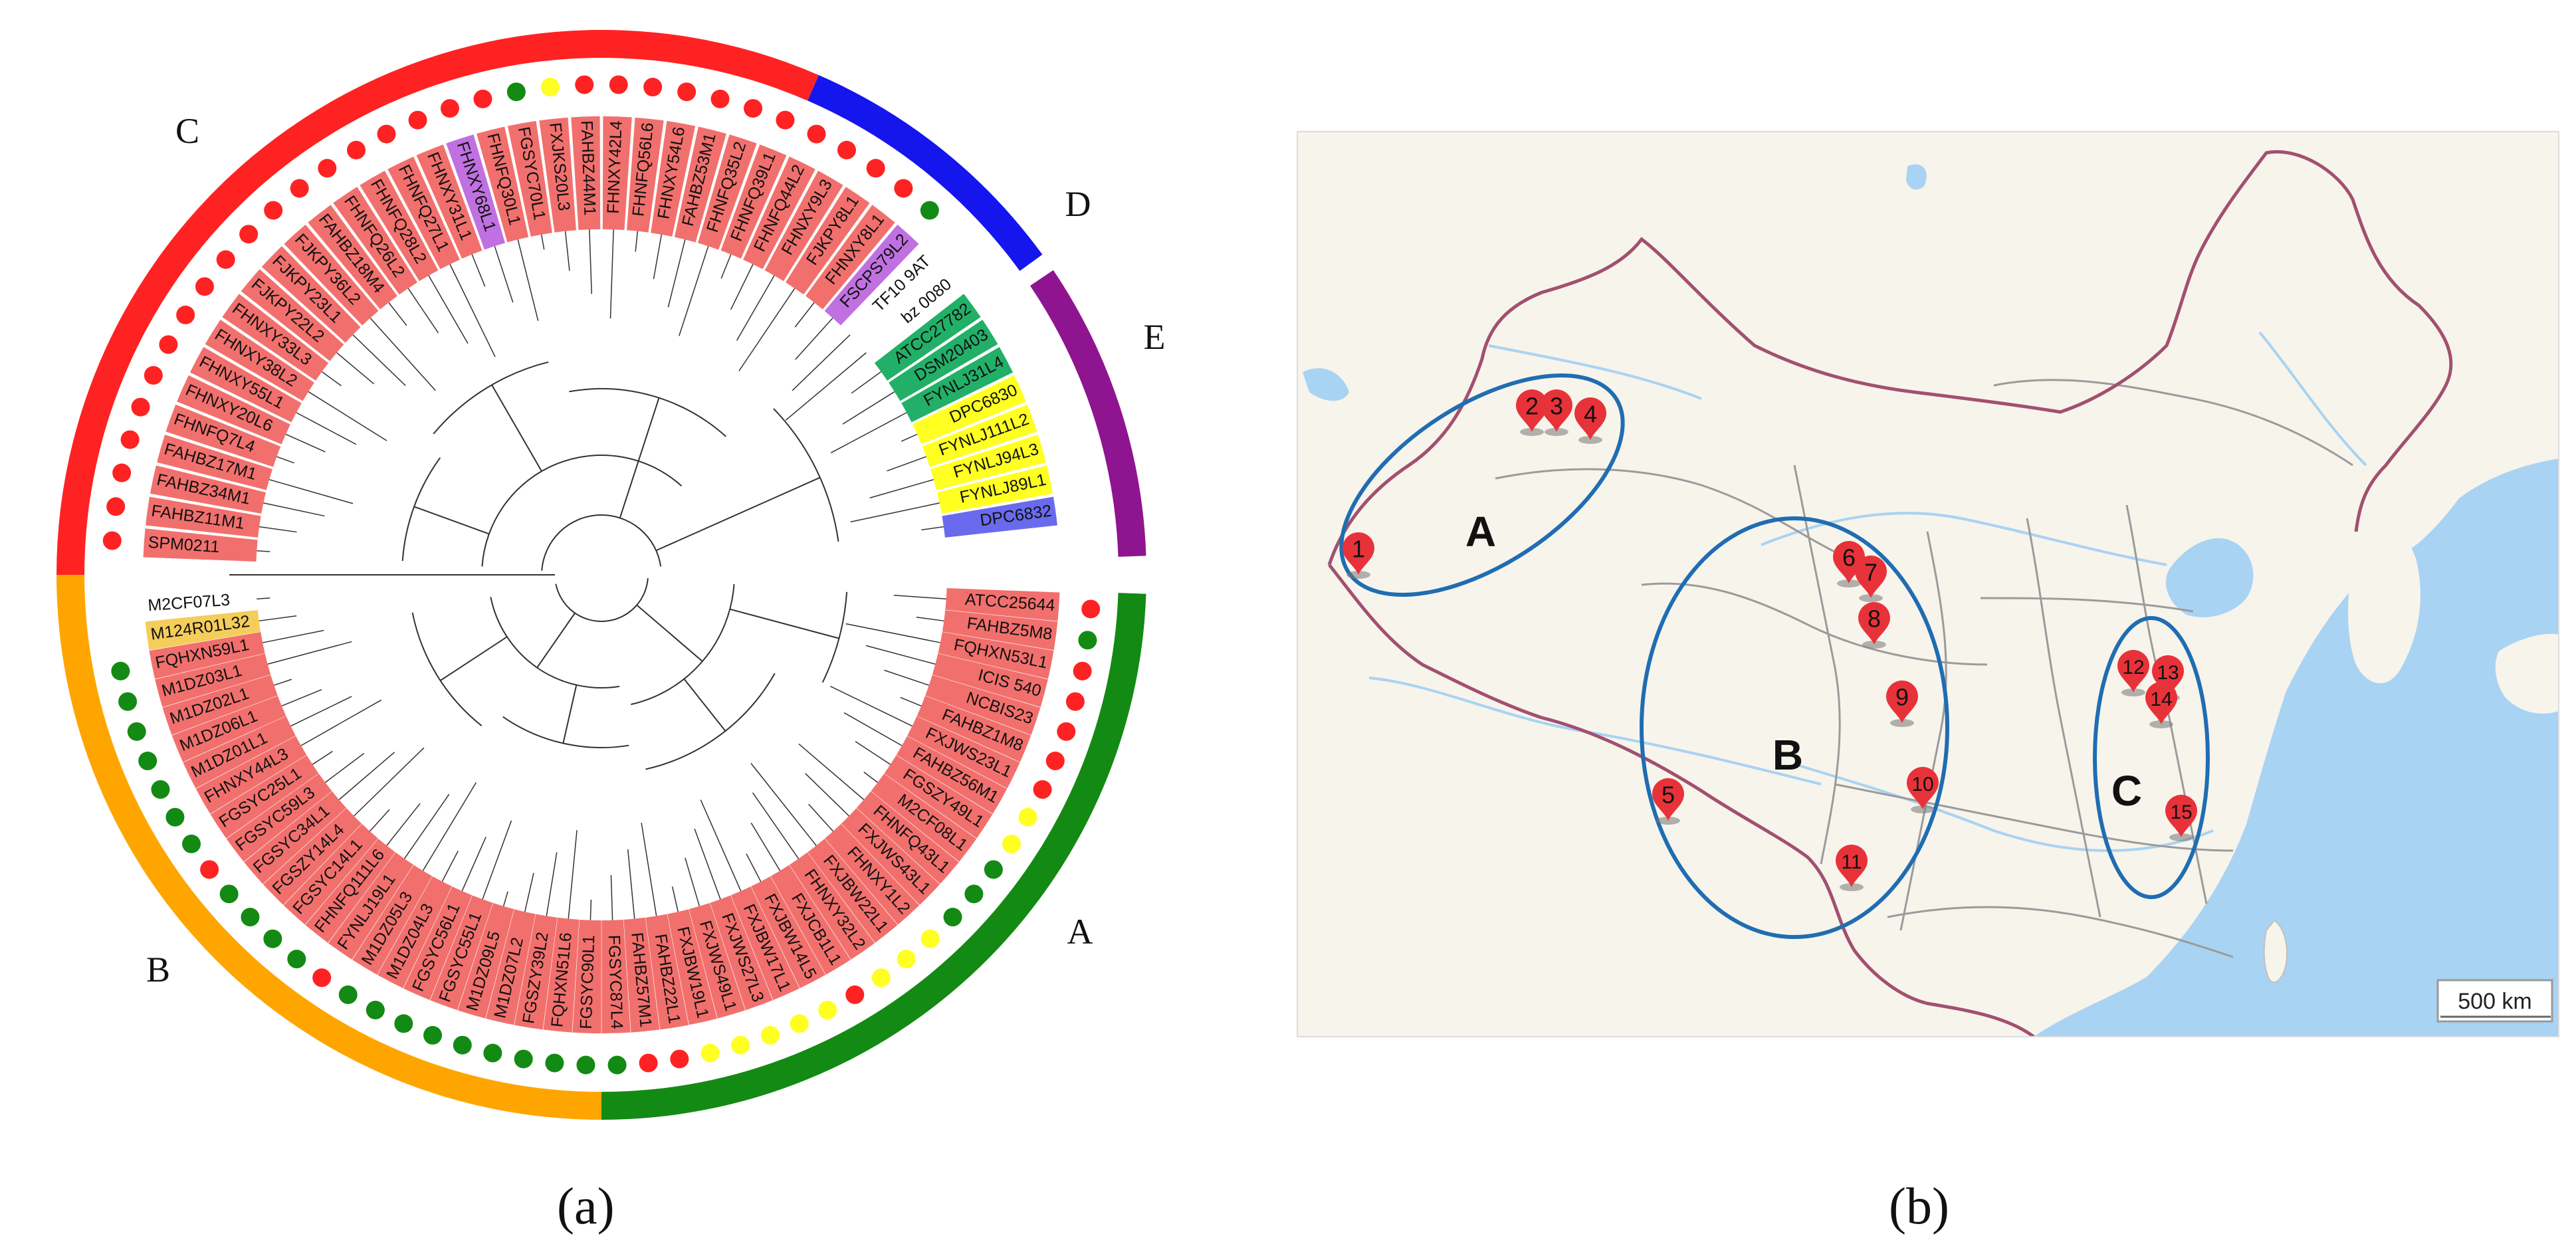  I want to click on site-number: 12, so click(2133, 667).